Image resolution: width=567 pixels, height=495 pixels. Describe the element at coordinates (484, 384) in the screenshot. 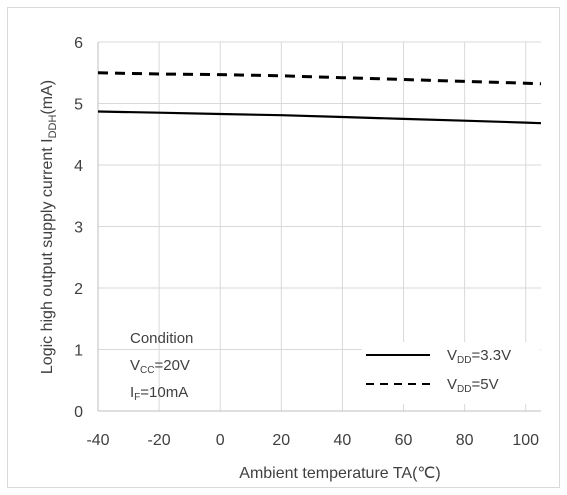

I see `legend-label-5v-rest: =5V` at that location.